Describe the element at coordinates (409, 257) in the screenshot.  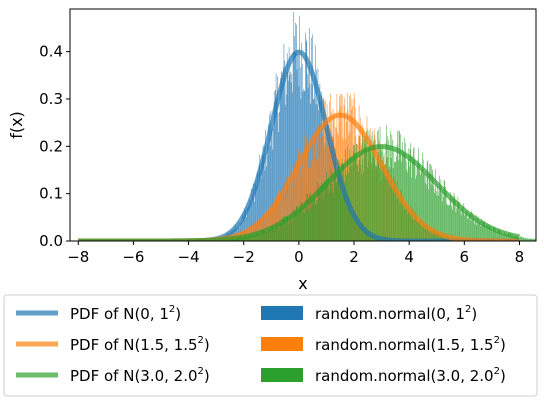
I see `x-tick-label: 4` at that location.